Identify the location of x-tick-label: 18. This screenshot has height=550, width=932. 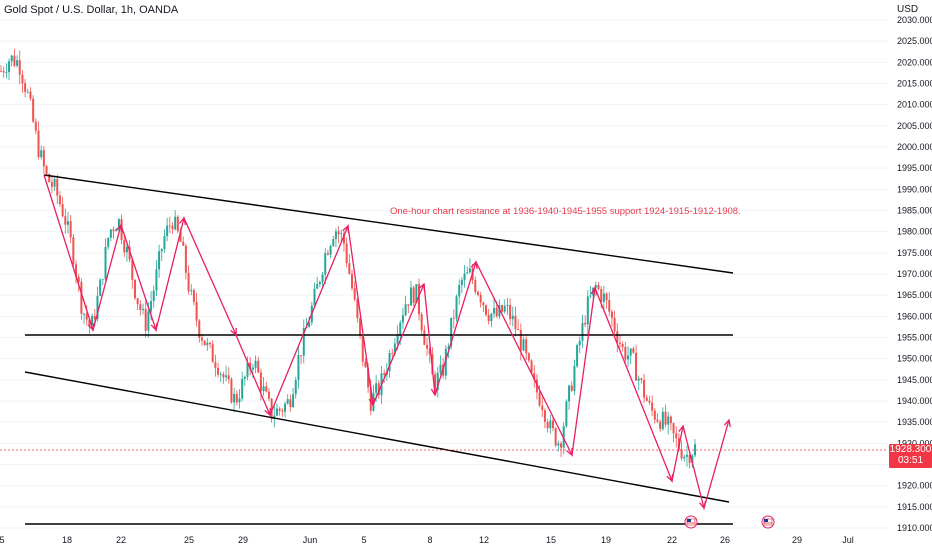
(67, 540).